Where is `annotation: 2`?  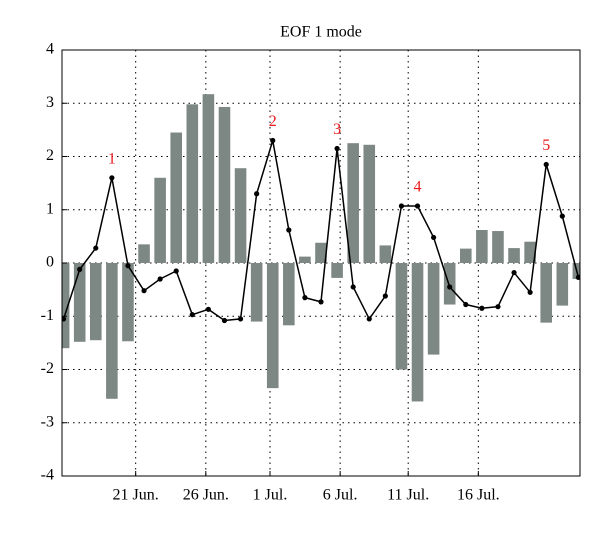 annotation: 2 is located at coordinates (273, 121).